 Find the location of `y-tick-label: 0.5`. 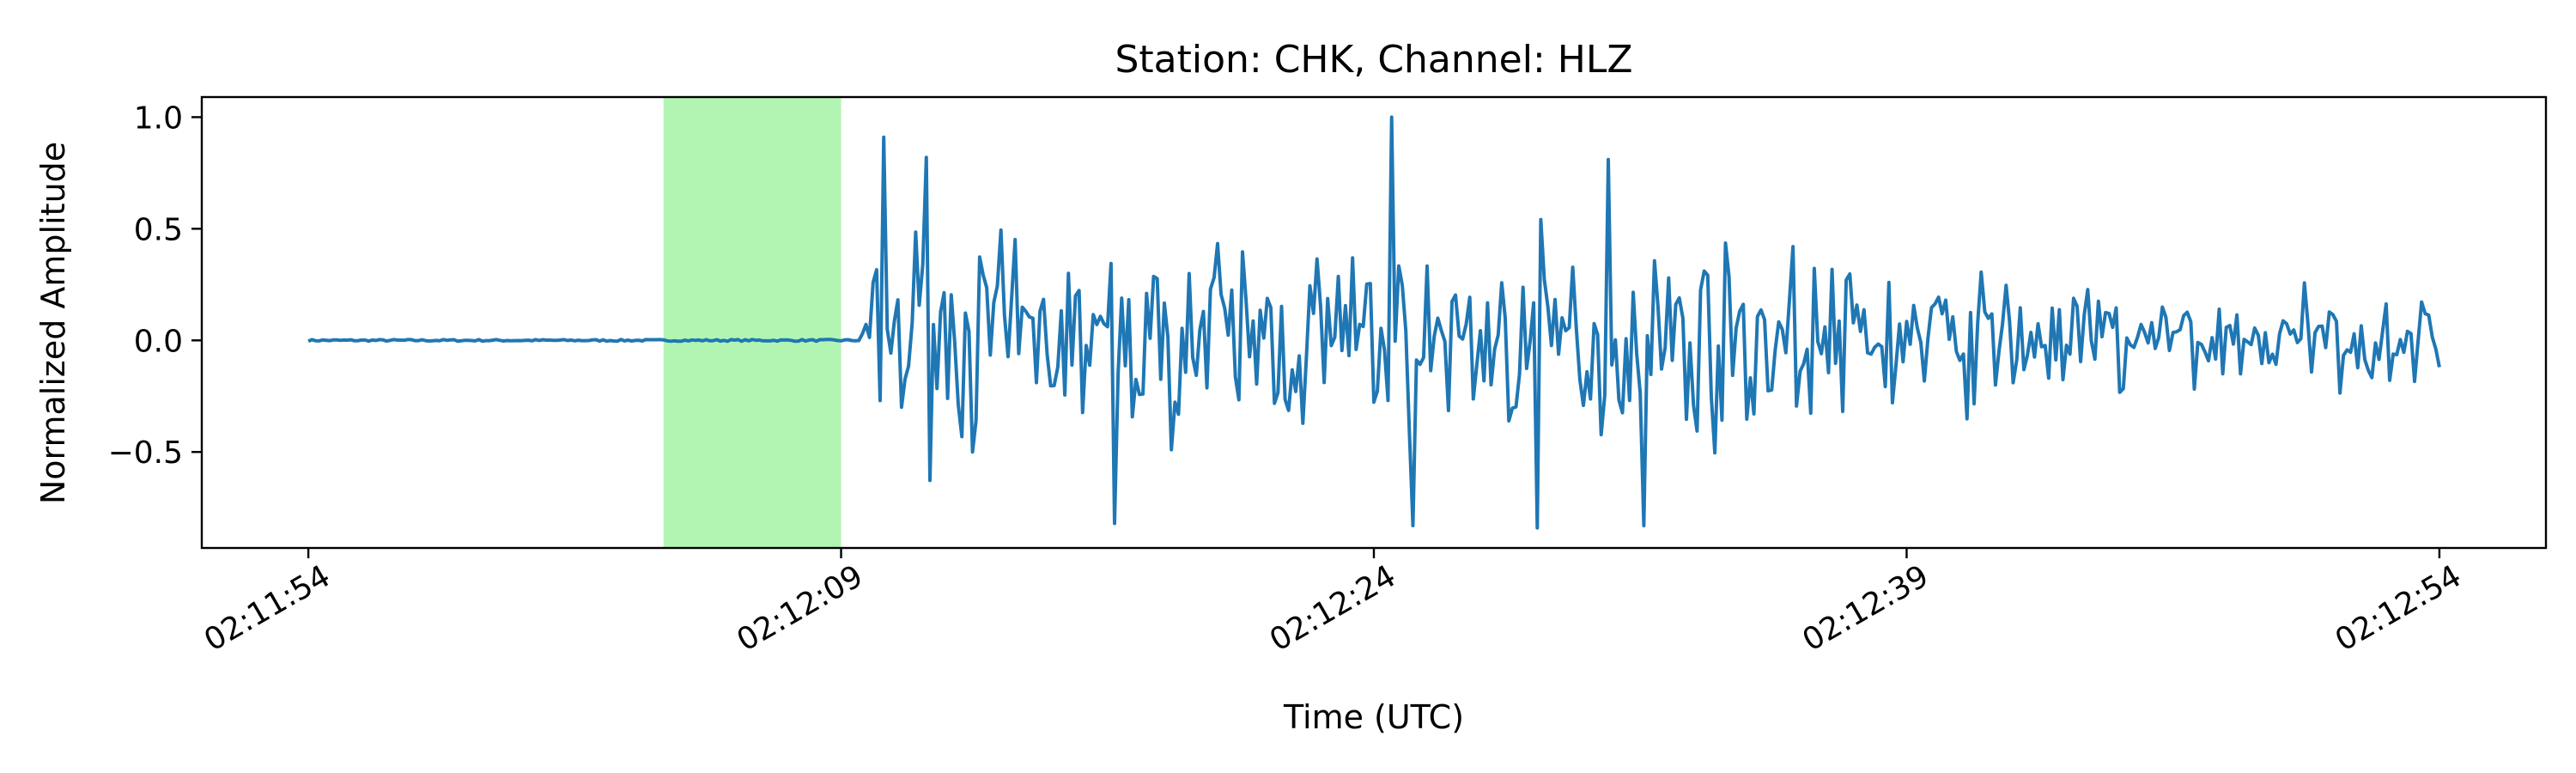

y-tick-label: 0.5 is located at coordinates (159, 229).